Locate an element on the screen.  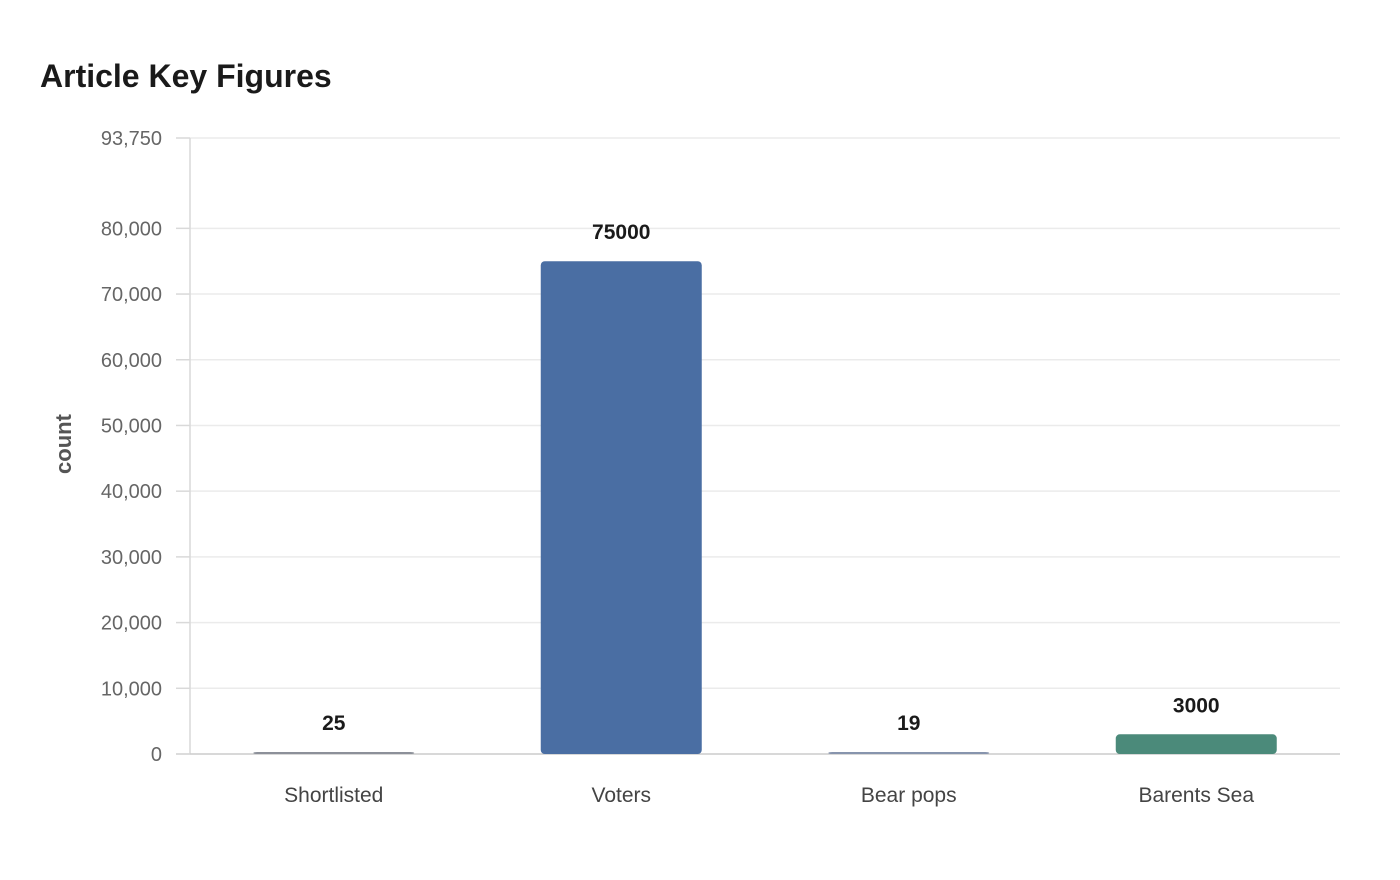
x-tick-label: Shortlisted is located at coordinates (333, 795).